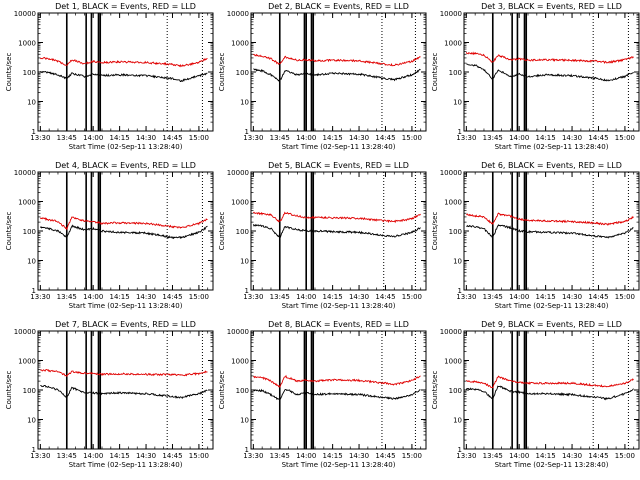 The image size is (640, 480). What do you see at coordinates (551, 165) in the screenshot?
I see `panel-title: Det 6, BLACK = Events, RED = LLD` at bounding box center [551, 165].